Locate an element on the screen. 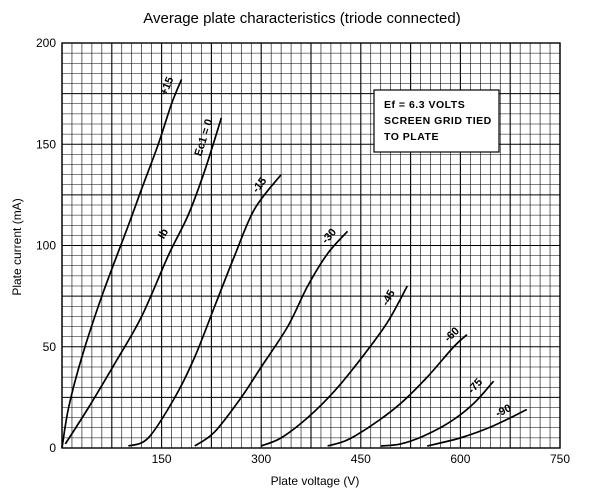 The height and width of the screenshot is (494, 600). y-tick-label: 150 is located at coordinates (46, 144).